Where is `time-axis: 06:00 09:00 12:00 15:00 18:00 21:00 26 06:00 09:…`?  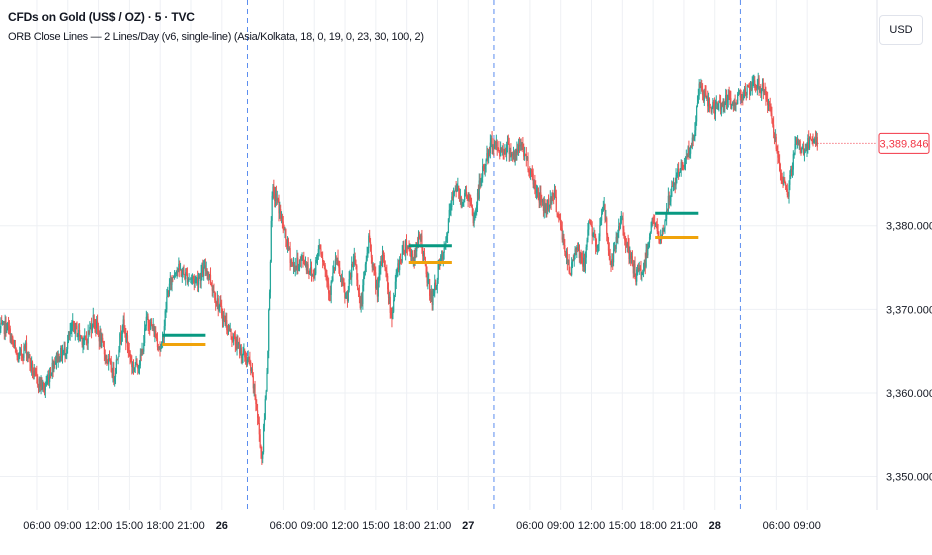 time-axis: 06:00 09:00 12:00 15:00 18:00 21:00 26 06:00 09:… is located at coordinates (422, 526).